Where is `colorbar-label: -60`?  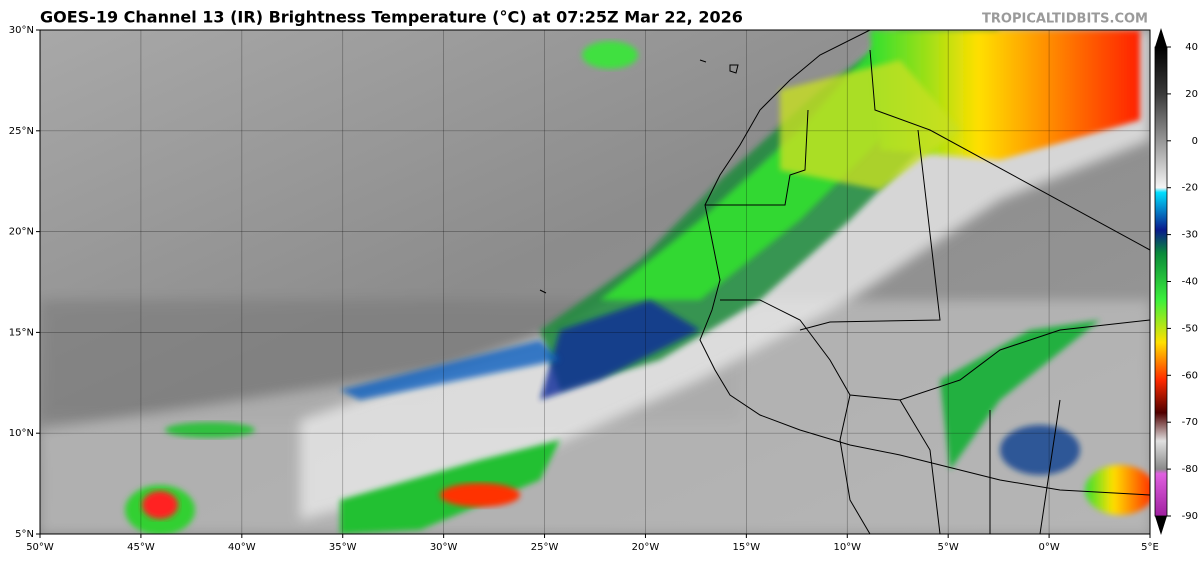
colorbar-label: -60 is located at coordinates (1190, 375).